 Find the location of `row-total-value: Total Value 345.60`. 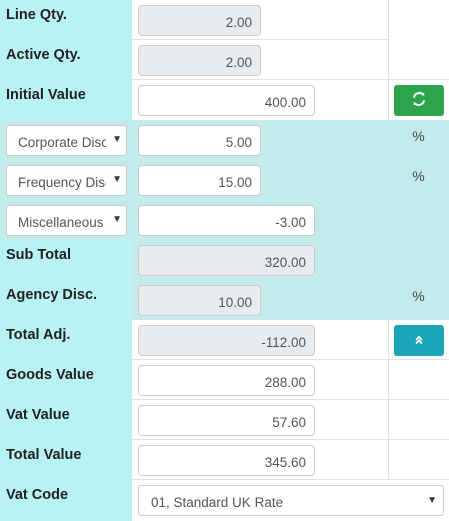

row-total-value: Total Value 345.60 is located at coordinates (224, 460).